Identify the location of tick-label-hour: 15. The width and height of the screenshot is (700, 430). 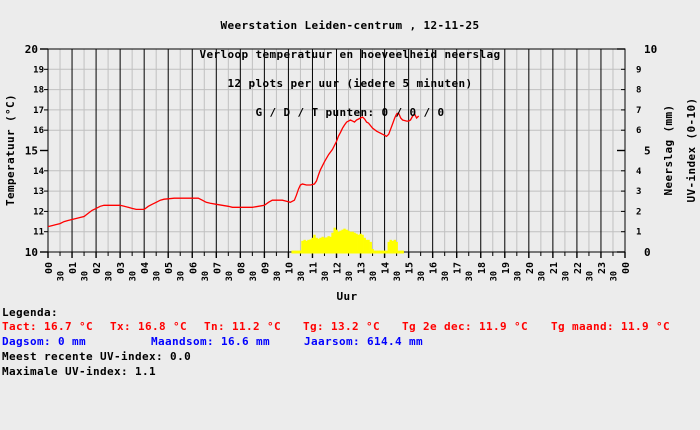
(410, 268).